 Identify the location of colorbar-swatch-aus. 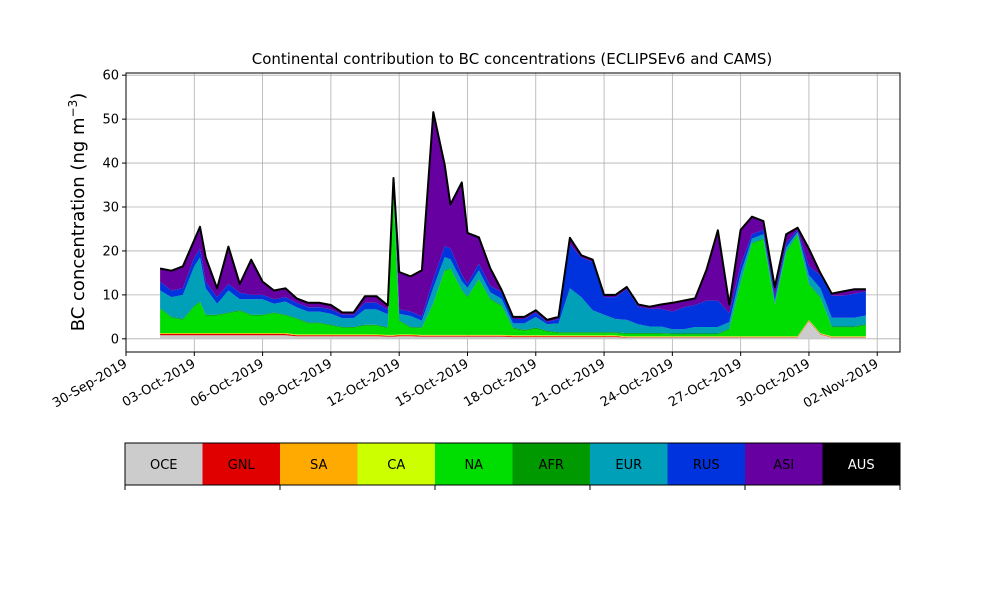
(861, 464).